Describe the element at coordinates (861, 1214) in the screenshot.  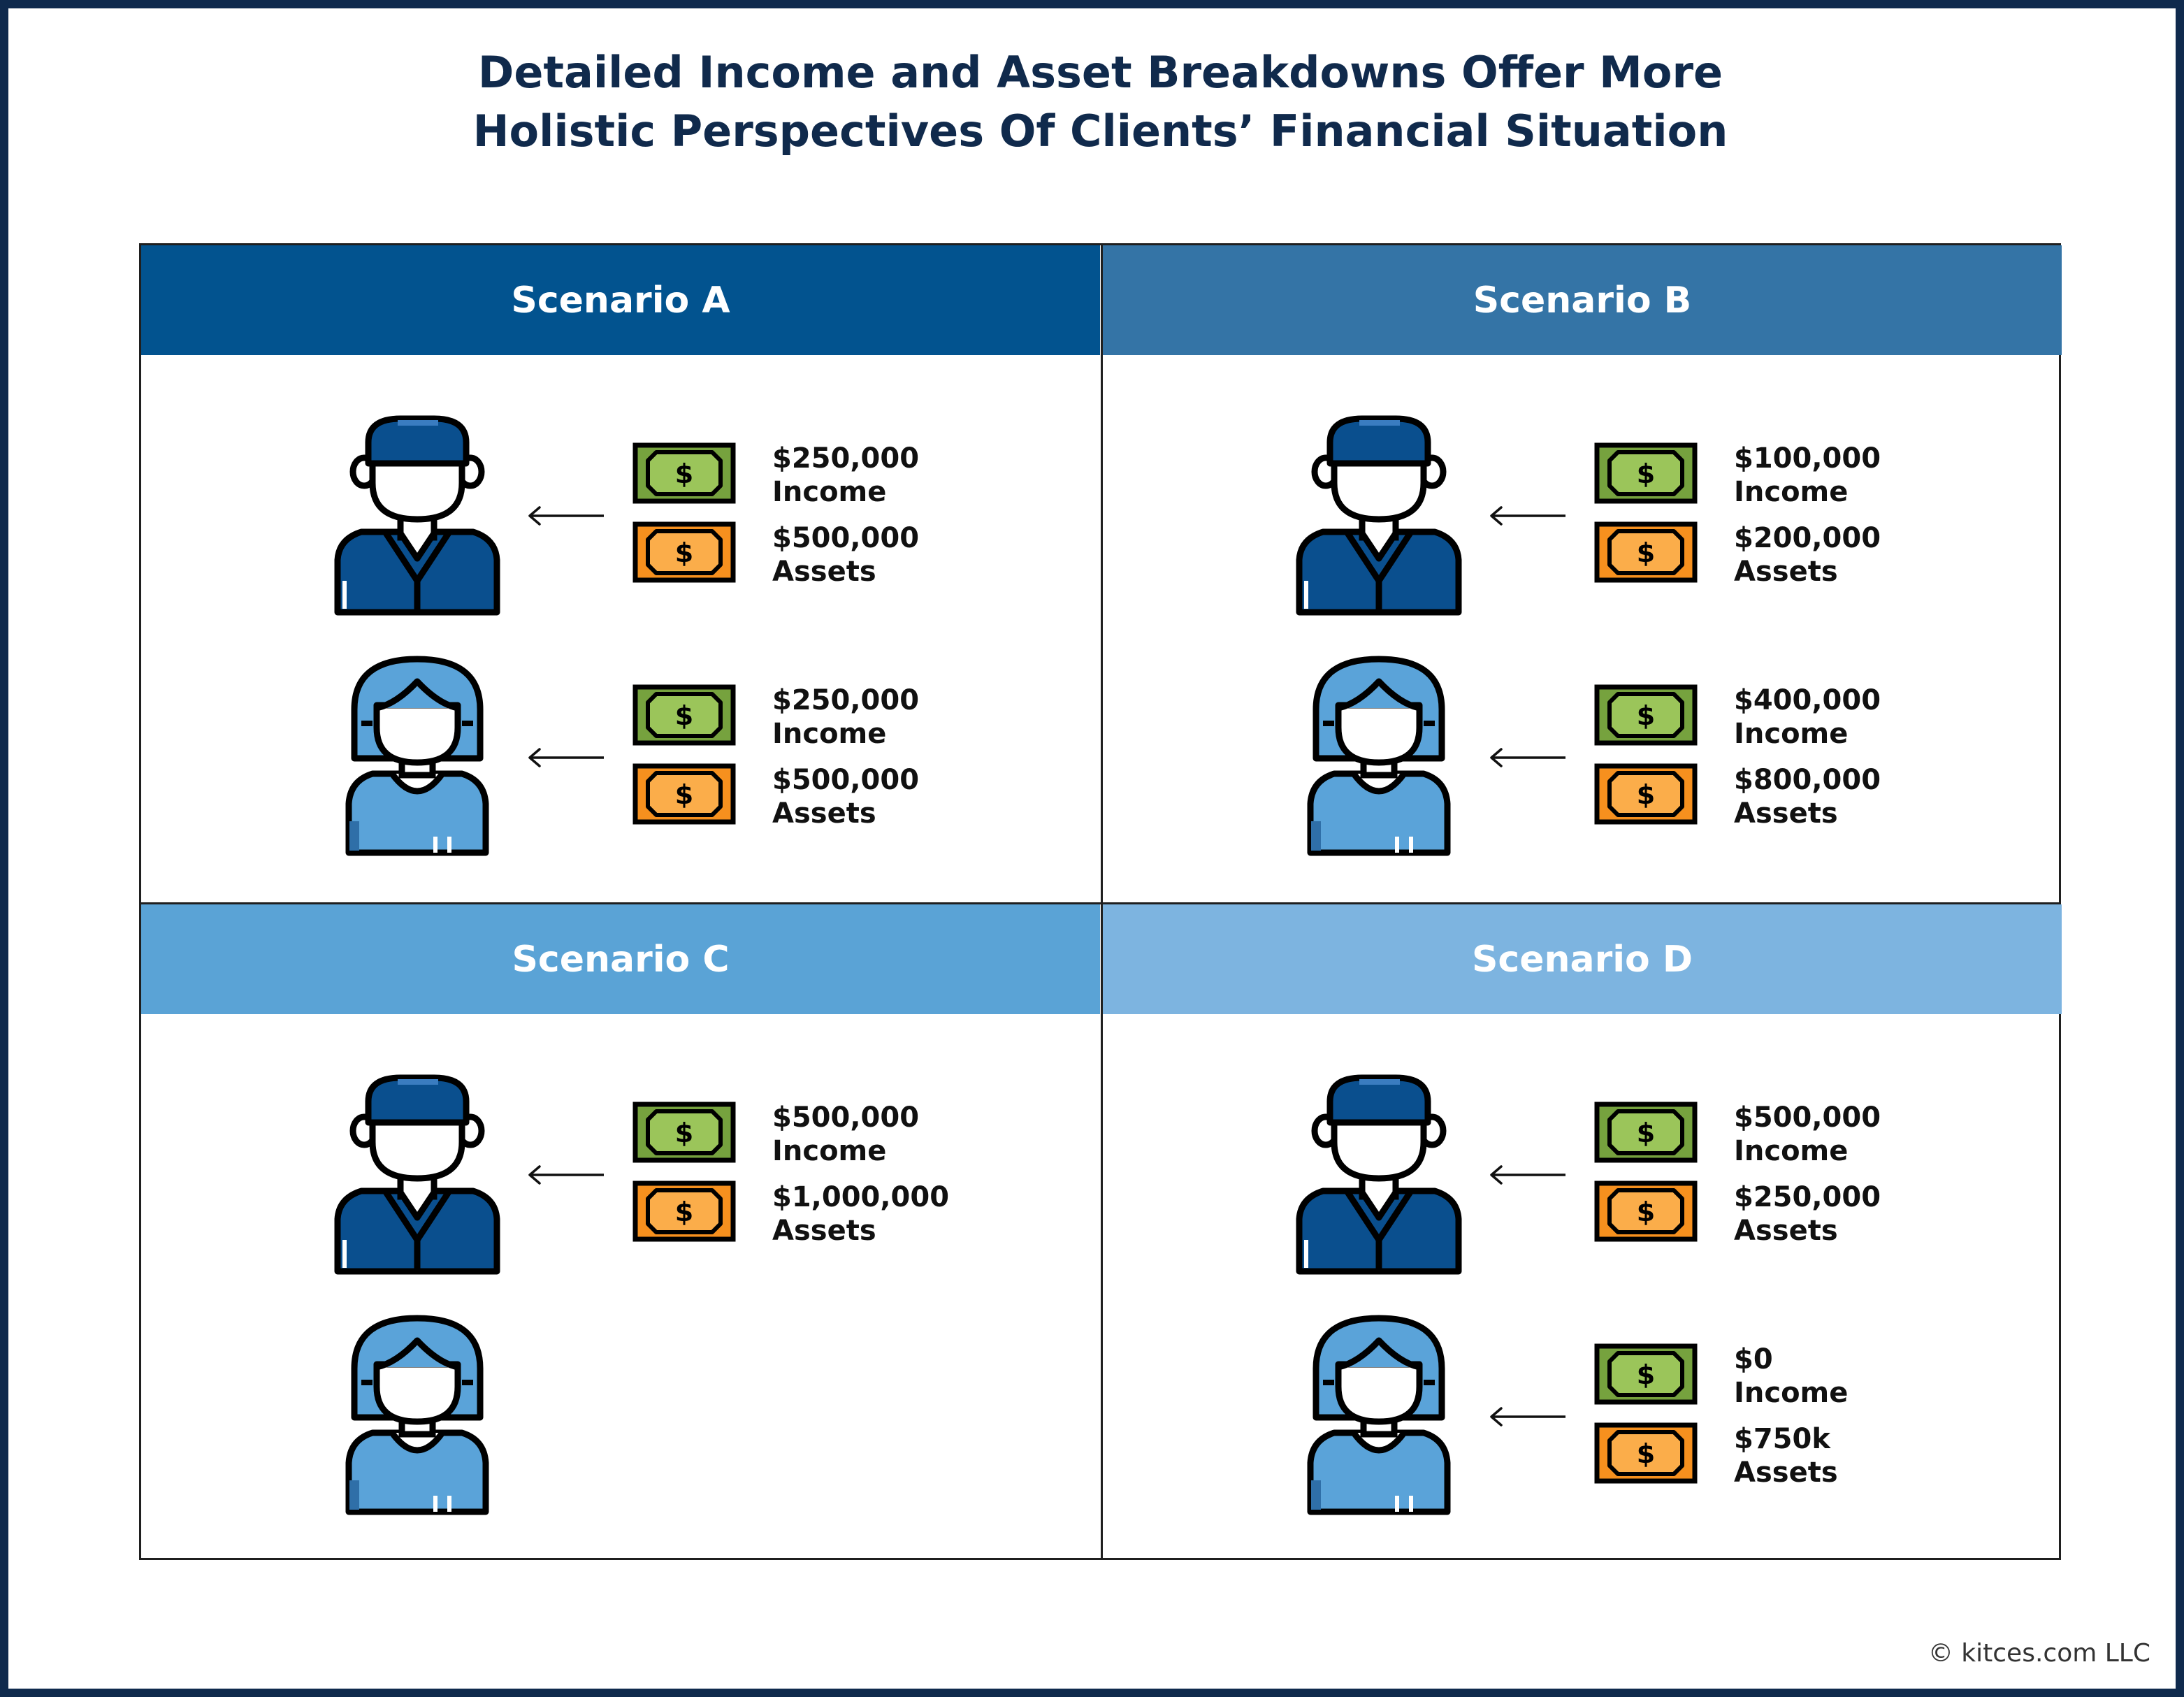
I see `man-assets-value: $1,000,000 Assets` at that location.